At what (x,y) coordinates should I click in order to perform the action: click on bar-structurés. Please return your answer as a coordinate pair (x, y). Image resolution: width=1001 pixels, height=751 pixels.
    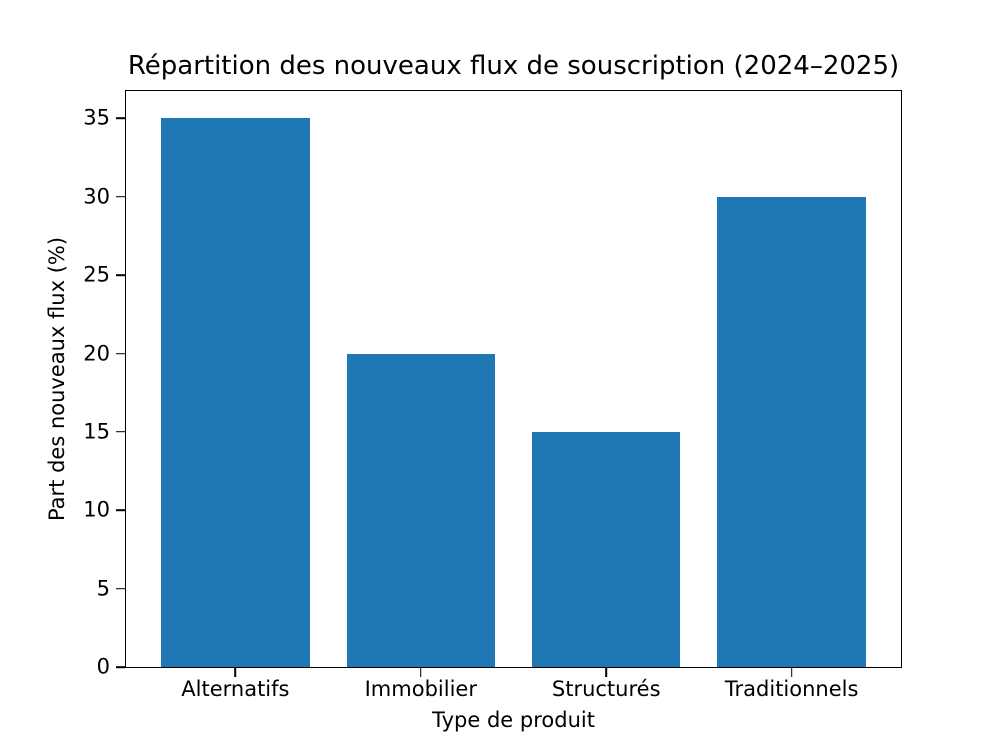
    Looking at the image, I should click on (606, 549).